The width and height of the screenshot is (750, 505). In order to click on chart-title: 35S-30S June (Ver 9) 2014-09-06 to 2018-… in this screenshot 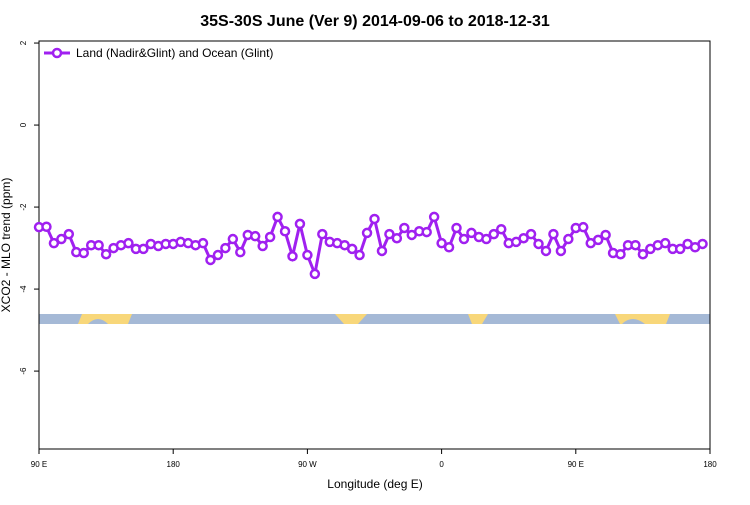, I will do `click(375, 21)`.